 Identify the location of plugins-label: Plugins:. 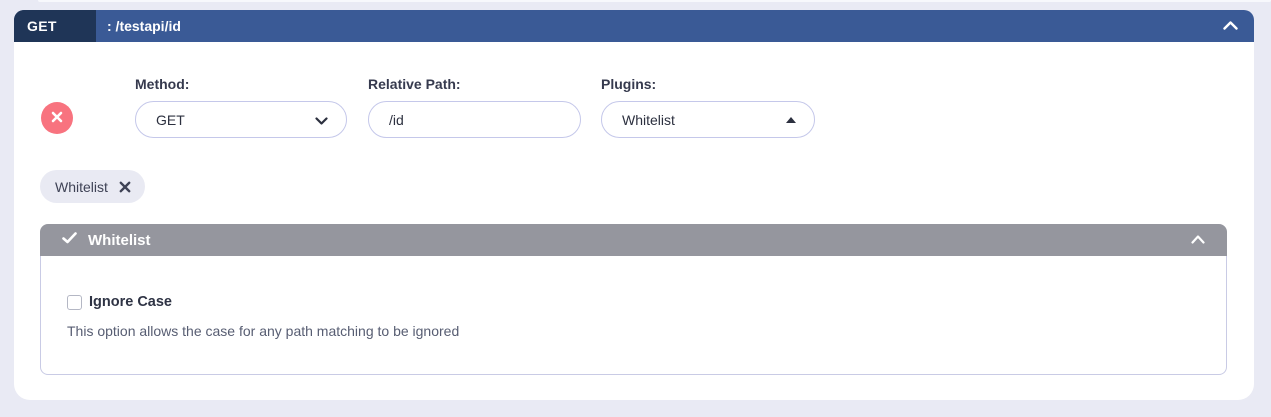
(629, 84).